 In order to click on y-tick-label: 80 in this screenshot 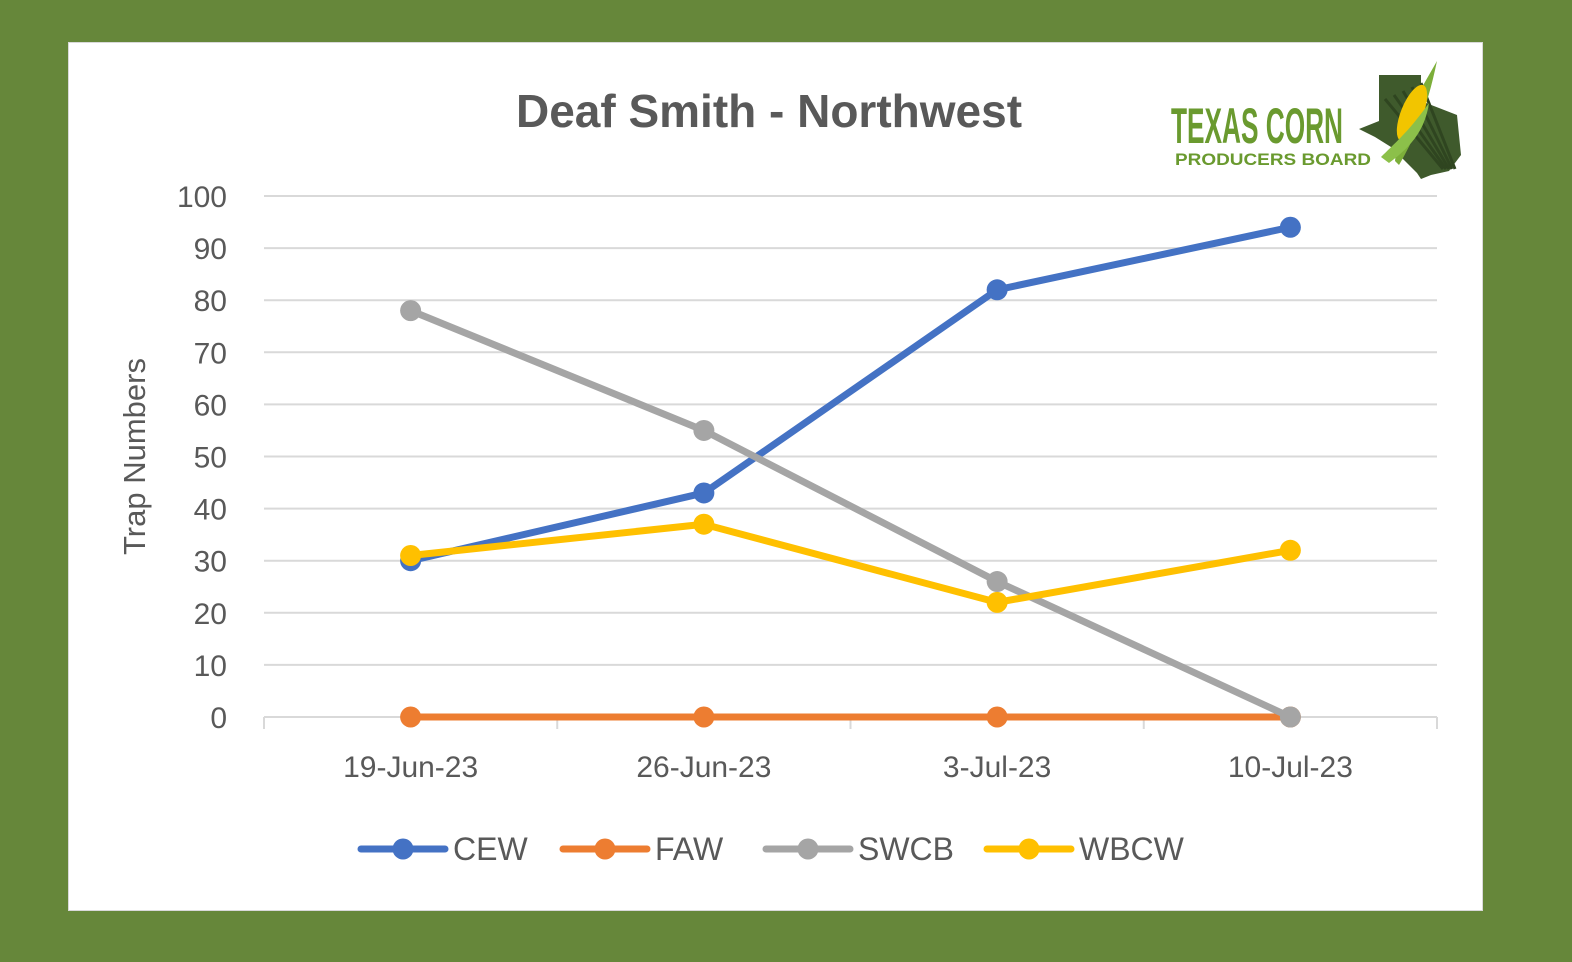, I will do `click(210, 301)`.